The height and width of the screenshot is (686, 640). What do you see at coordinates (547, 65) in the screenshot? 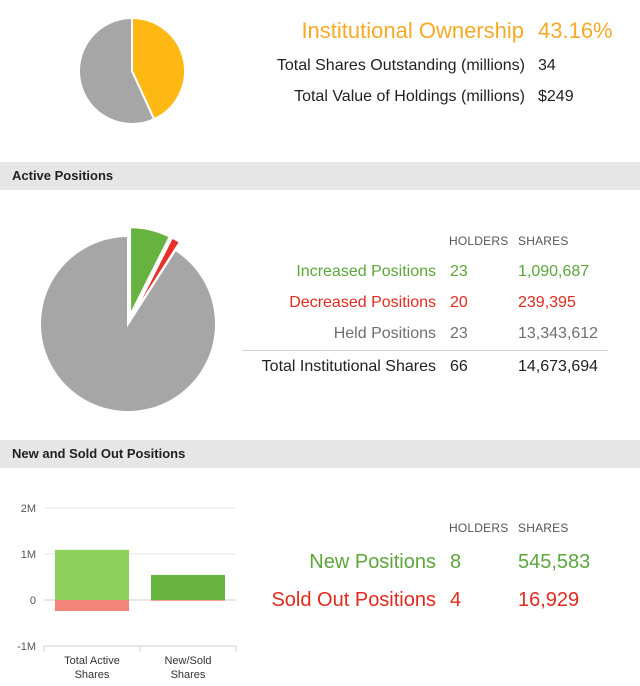
I see `shares-outstanding-value: 34` at bounding box center [547, 65].